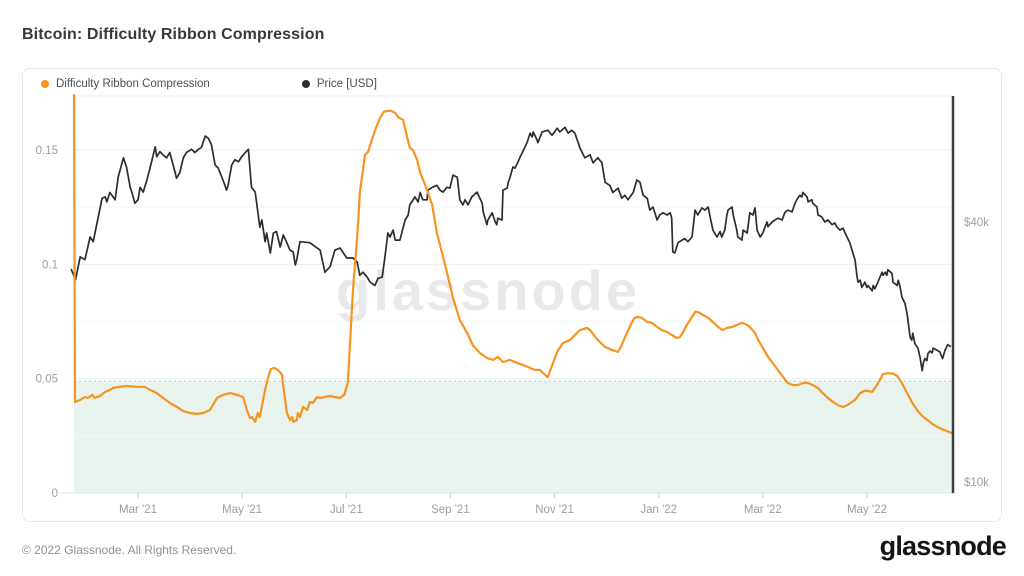  Describe the element at coordinates (129, 550) in the screenshot. I see `copyright-text: © 2022 Glassnode. All Rights Reserved.` at that location.